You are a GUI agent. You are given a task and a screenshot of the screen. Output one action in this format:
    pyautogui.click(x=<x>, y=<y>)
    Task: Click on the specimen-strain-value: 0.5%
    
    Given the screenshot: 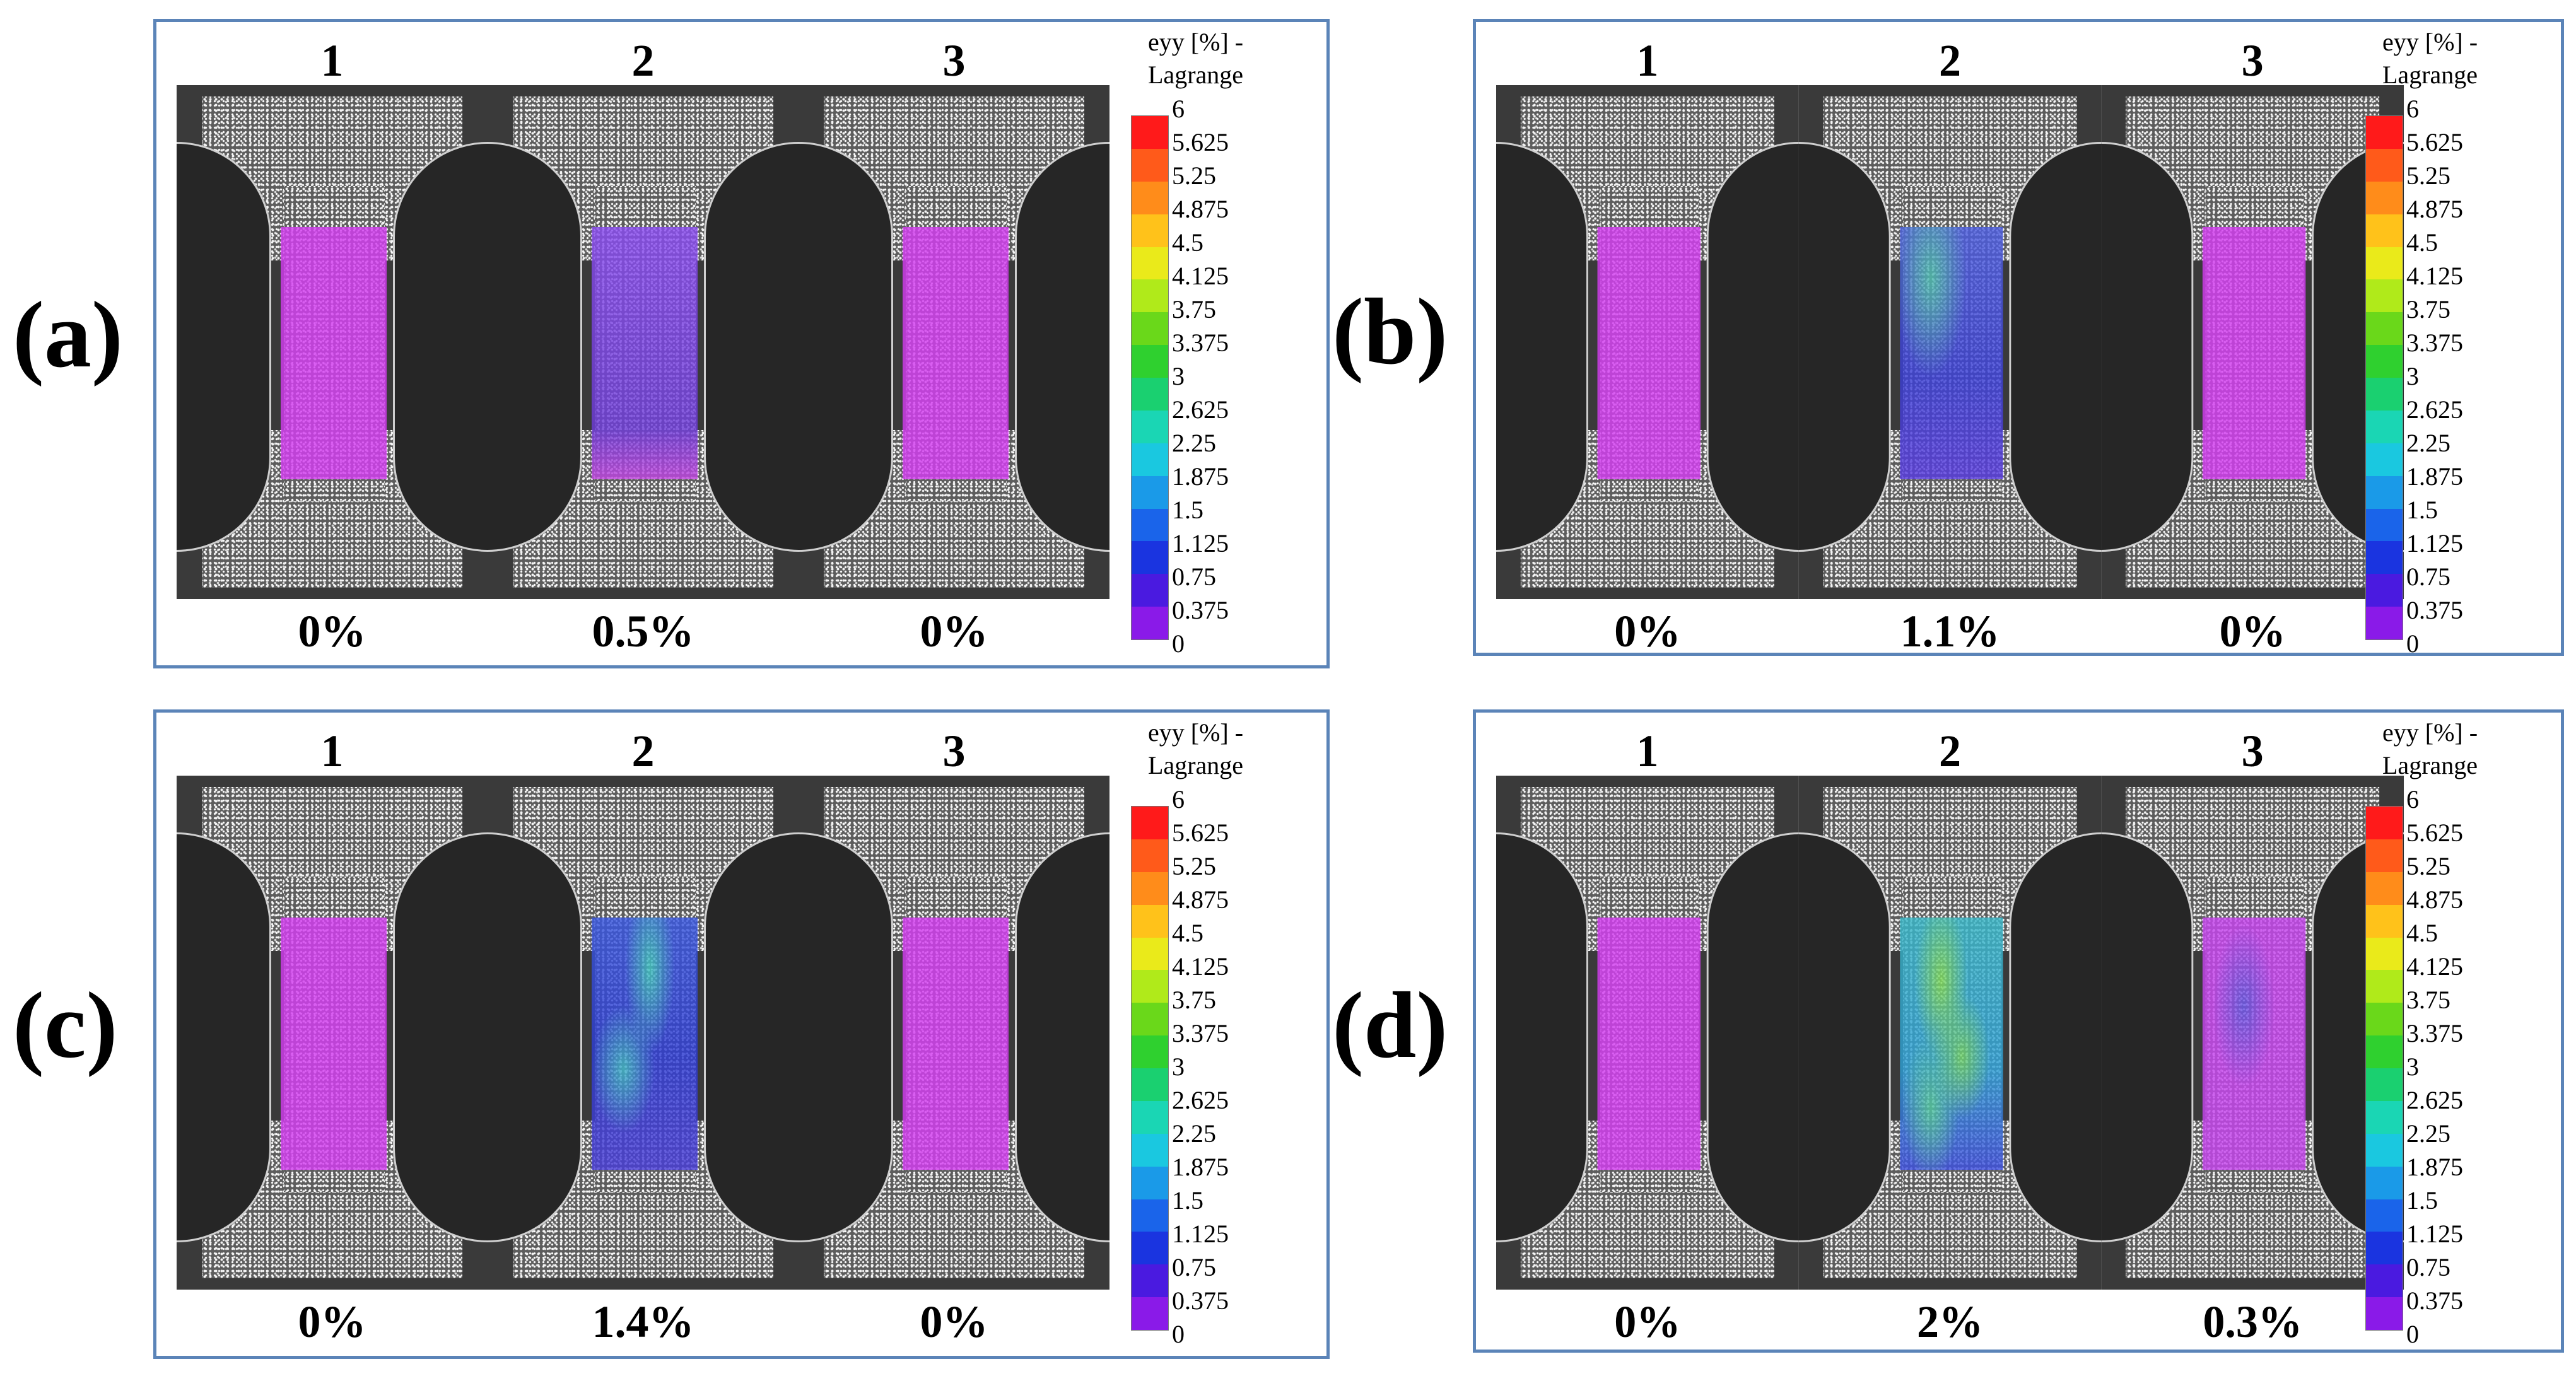 What is the action you would take?
    pyautogui.click(x=643, y=631)
    